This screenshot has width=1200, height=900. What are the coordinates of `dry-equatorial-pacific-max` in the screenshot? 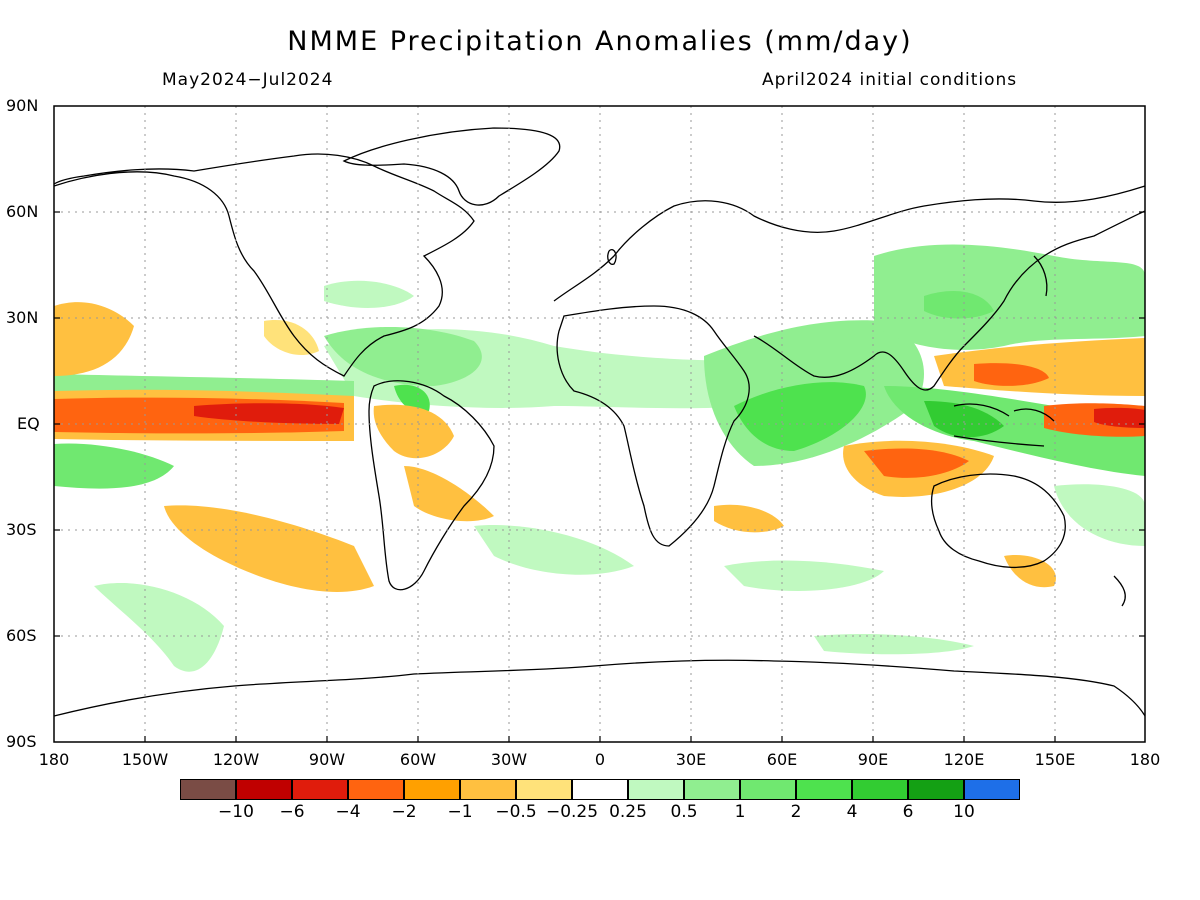 It's located at (269, 413).